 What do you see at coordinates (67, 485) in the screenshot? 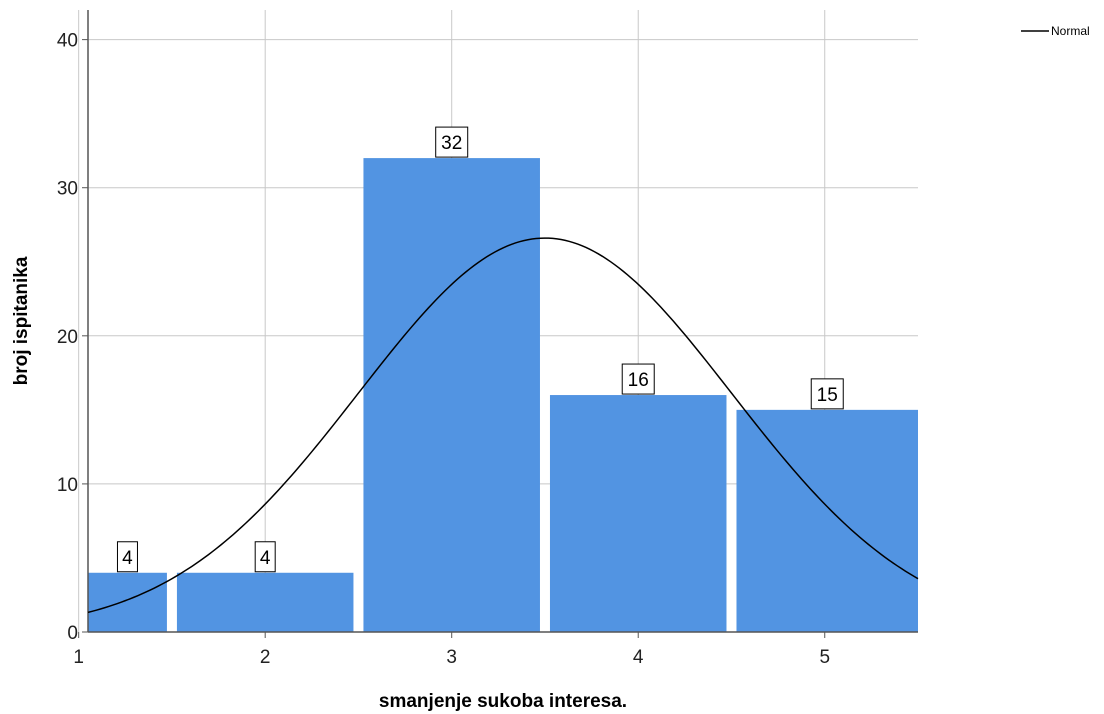
I see `y-tick-label-10: 10` at bounding box center [67, 485].